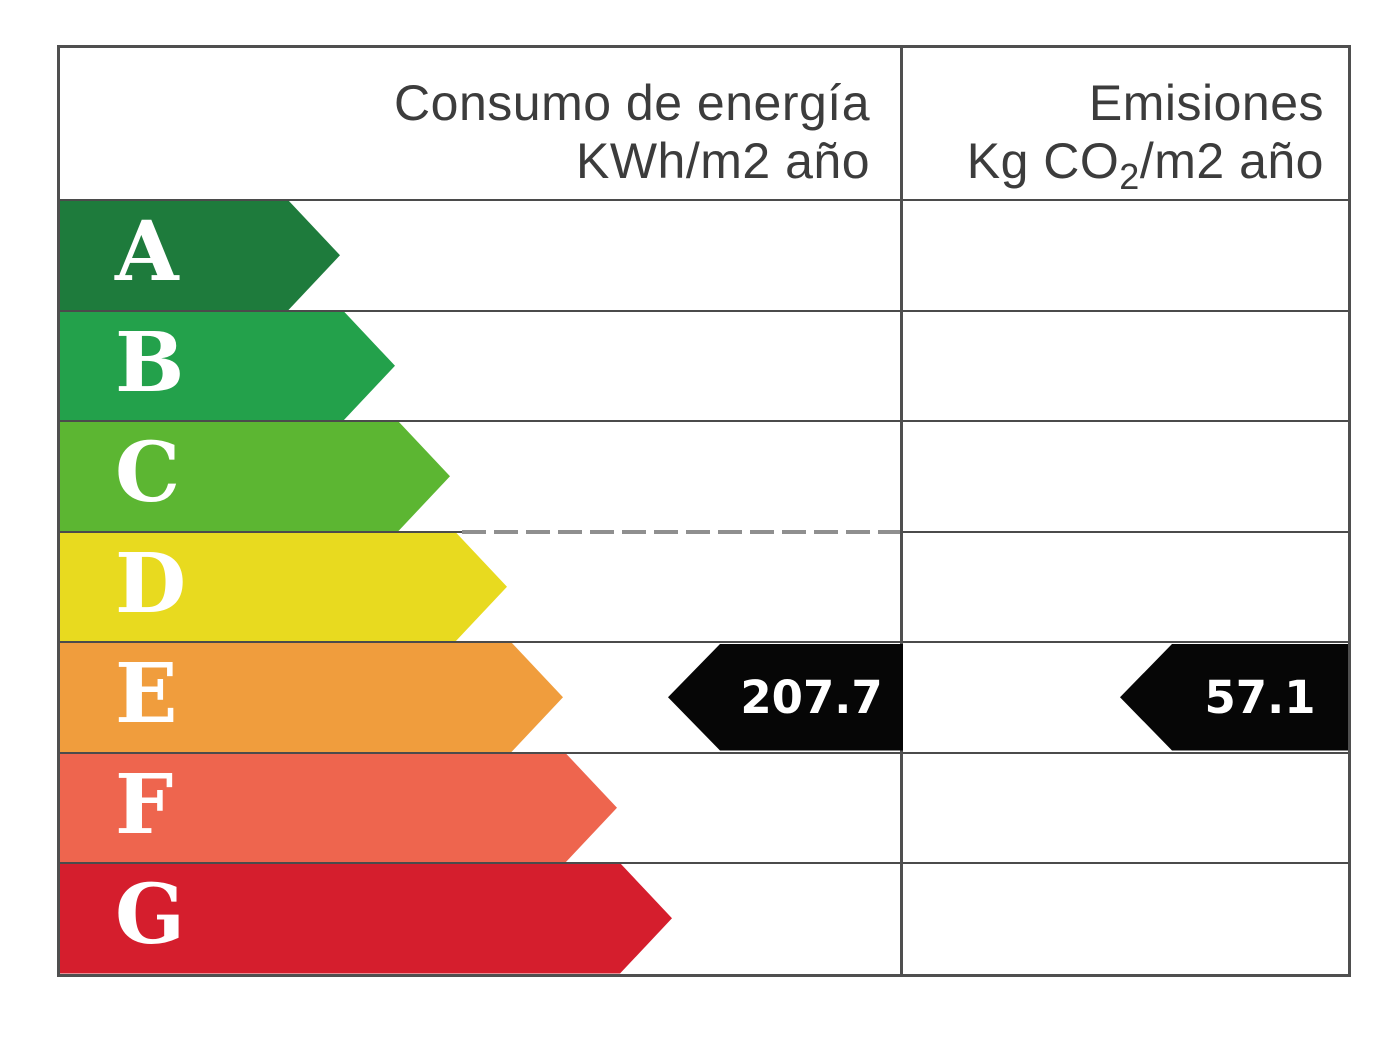  I want to click on rating-letter-f: F, so click(144, 804).